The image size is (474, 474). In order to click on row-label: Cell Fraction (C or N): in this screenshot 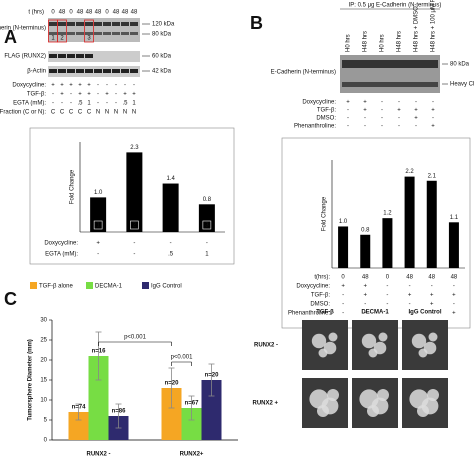, I will do `click(23, 113)`.